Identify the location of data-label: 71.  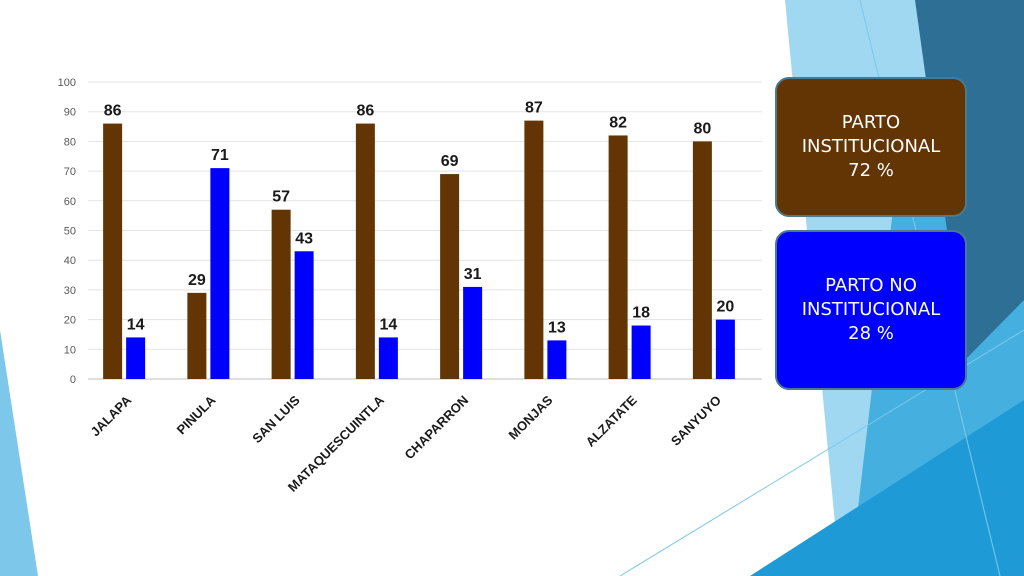
(220, 155).